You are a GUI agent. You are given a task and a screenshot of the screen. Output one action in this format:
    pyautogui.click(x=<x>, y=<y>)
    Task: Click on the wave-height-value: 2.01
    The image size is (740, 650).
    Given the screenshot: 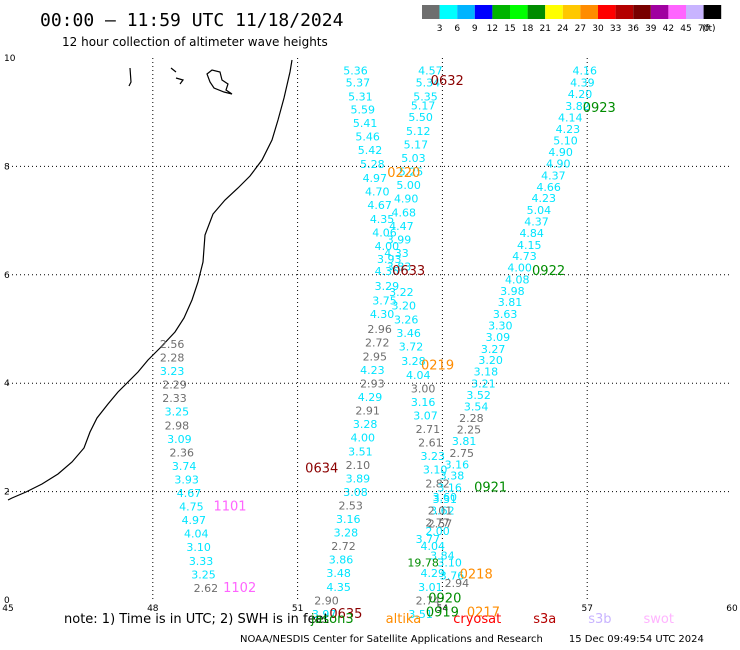 What is the action you would take?
    pyautogui.click(x=440, y=510)
    